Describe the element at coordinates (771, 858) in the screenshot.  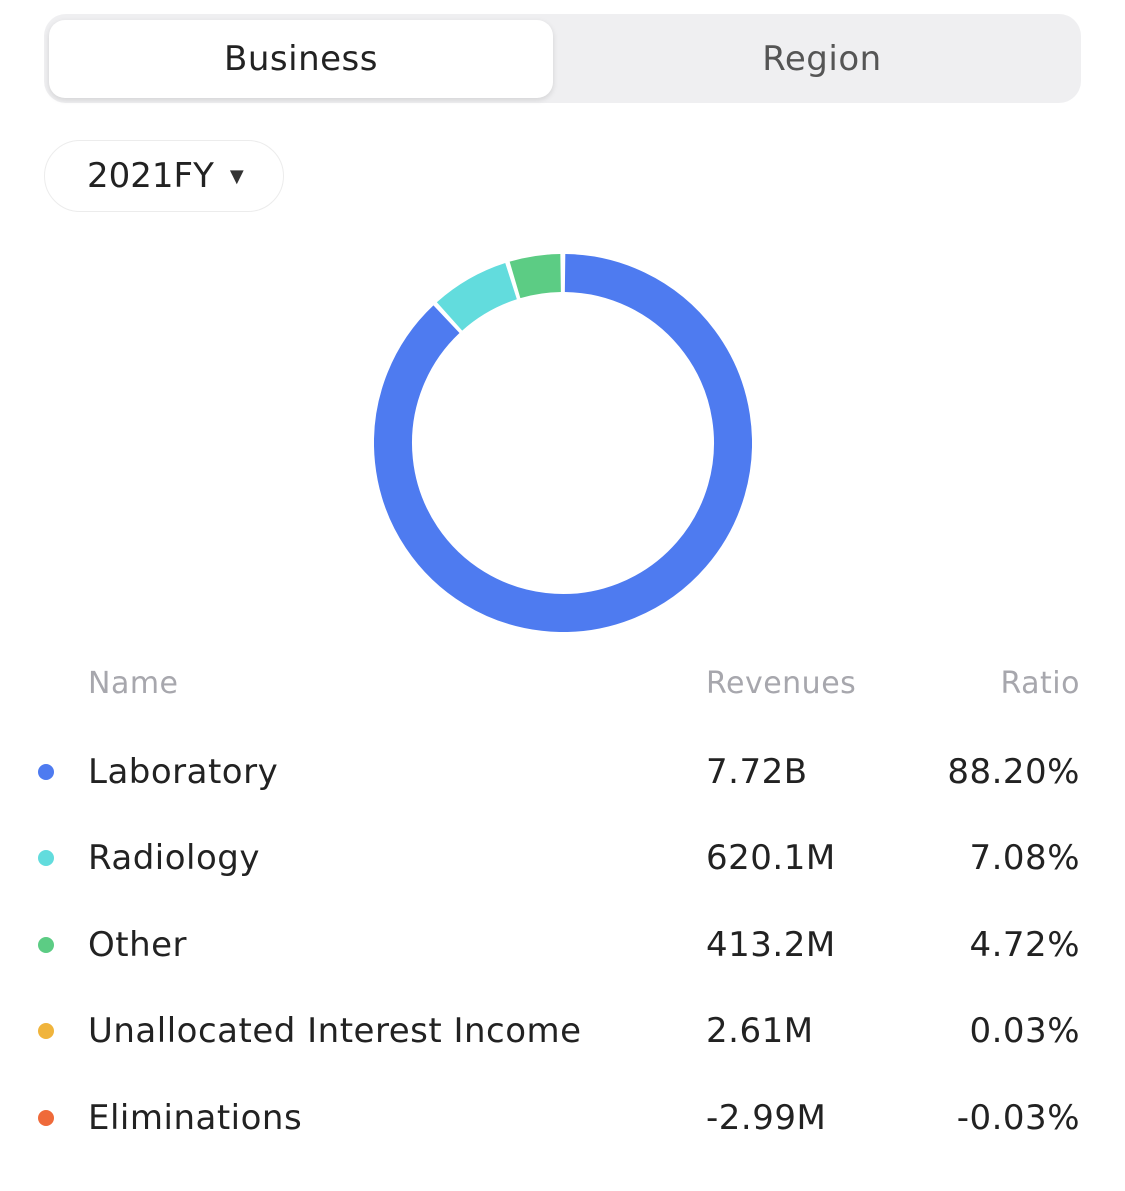
I see `row-revenues: 620.1M` at that location.